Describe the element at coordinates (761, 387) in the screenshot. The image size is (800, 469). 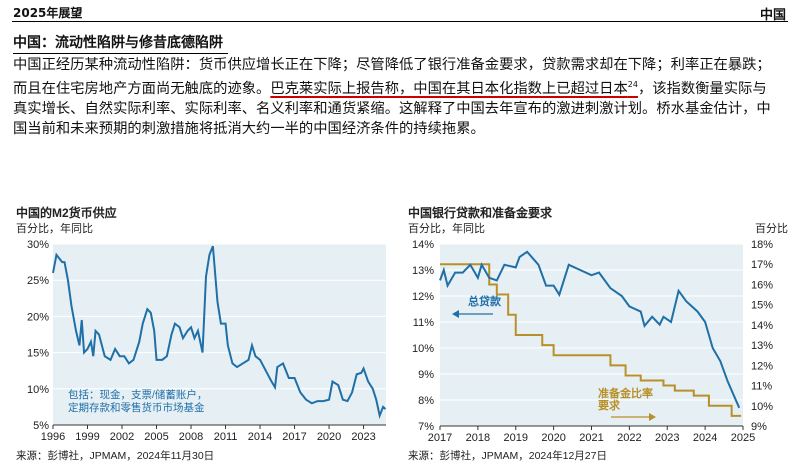
I see `y2-tick-label: 11%` at that location.